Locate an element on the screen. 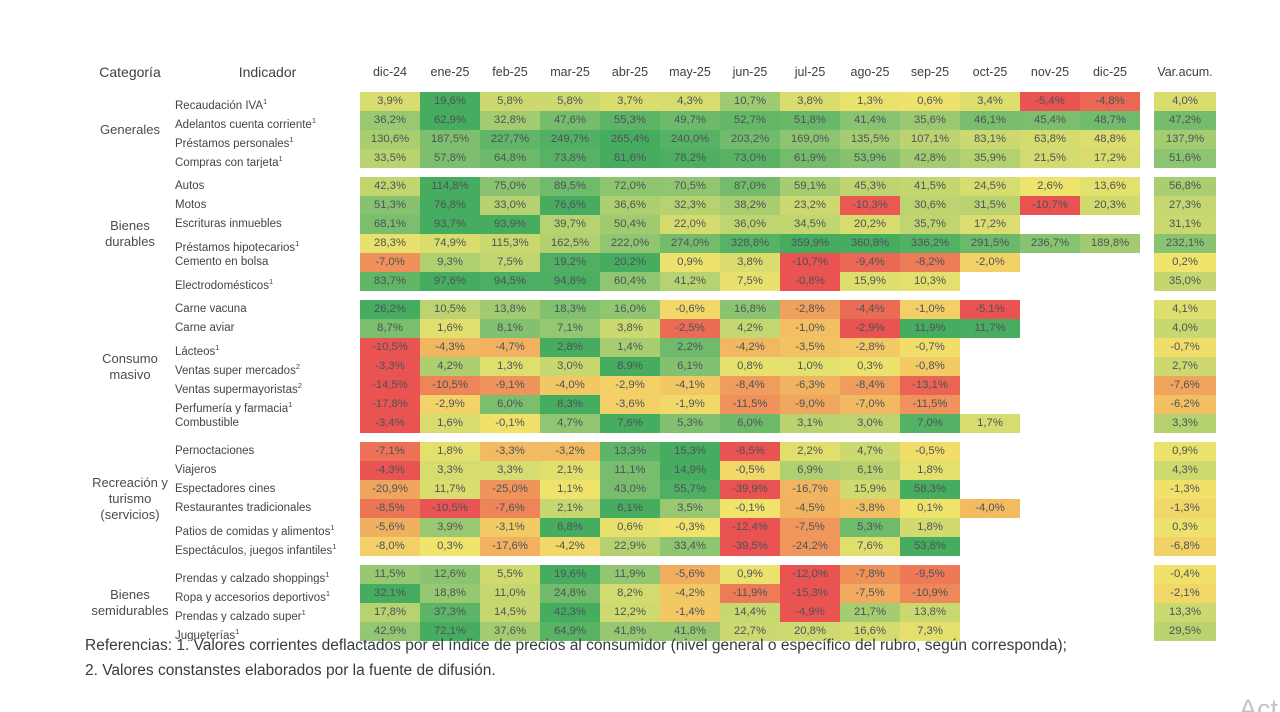 The image size is (1280, 712). var-acum-cell: -6,8% is located at coordinates (1185, 546).